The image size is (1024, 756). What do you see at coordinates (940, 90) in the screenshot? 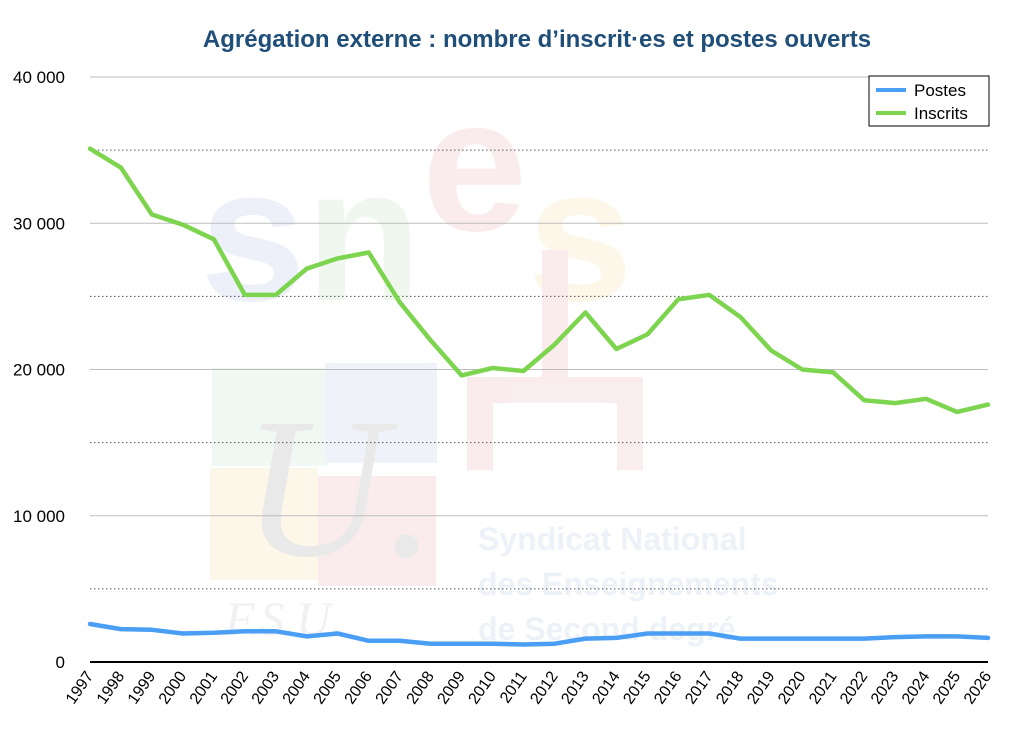
I see `legend-label-postes: Postes` at bounding box center [940, 90].